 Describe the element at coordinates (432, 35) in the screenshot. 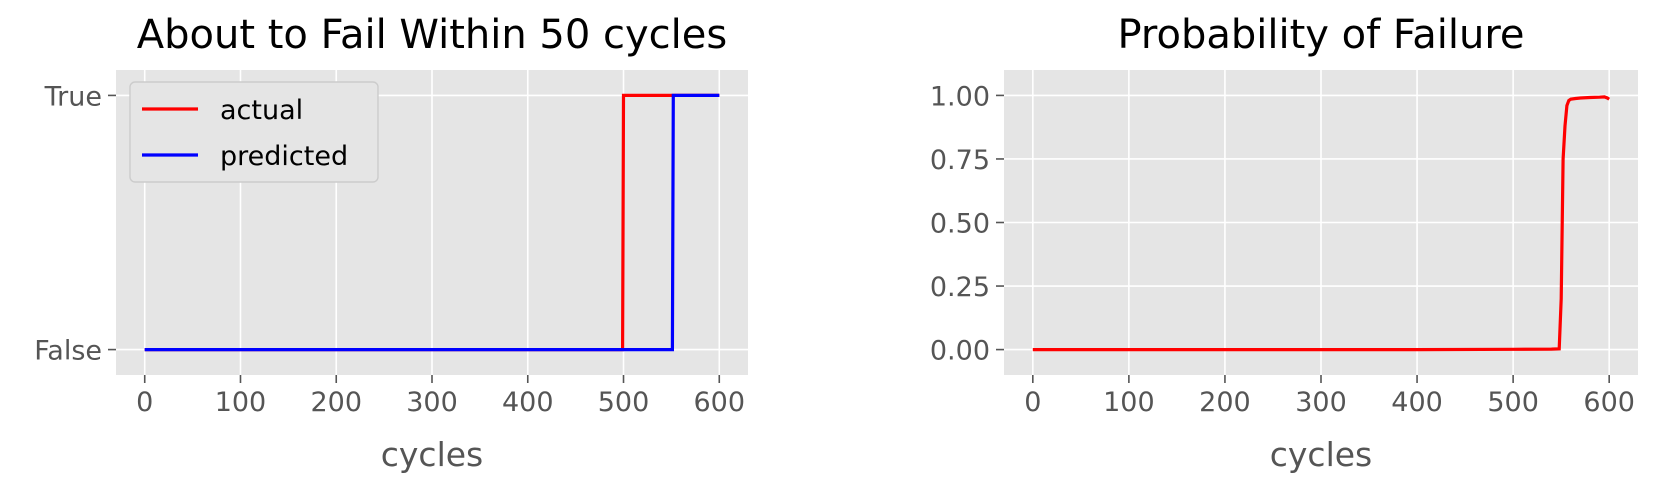

I see `chart-title: About to Fail Within 50 cycles` at that location.